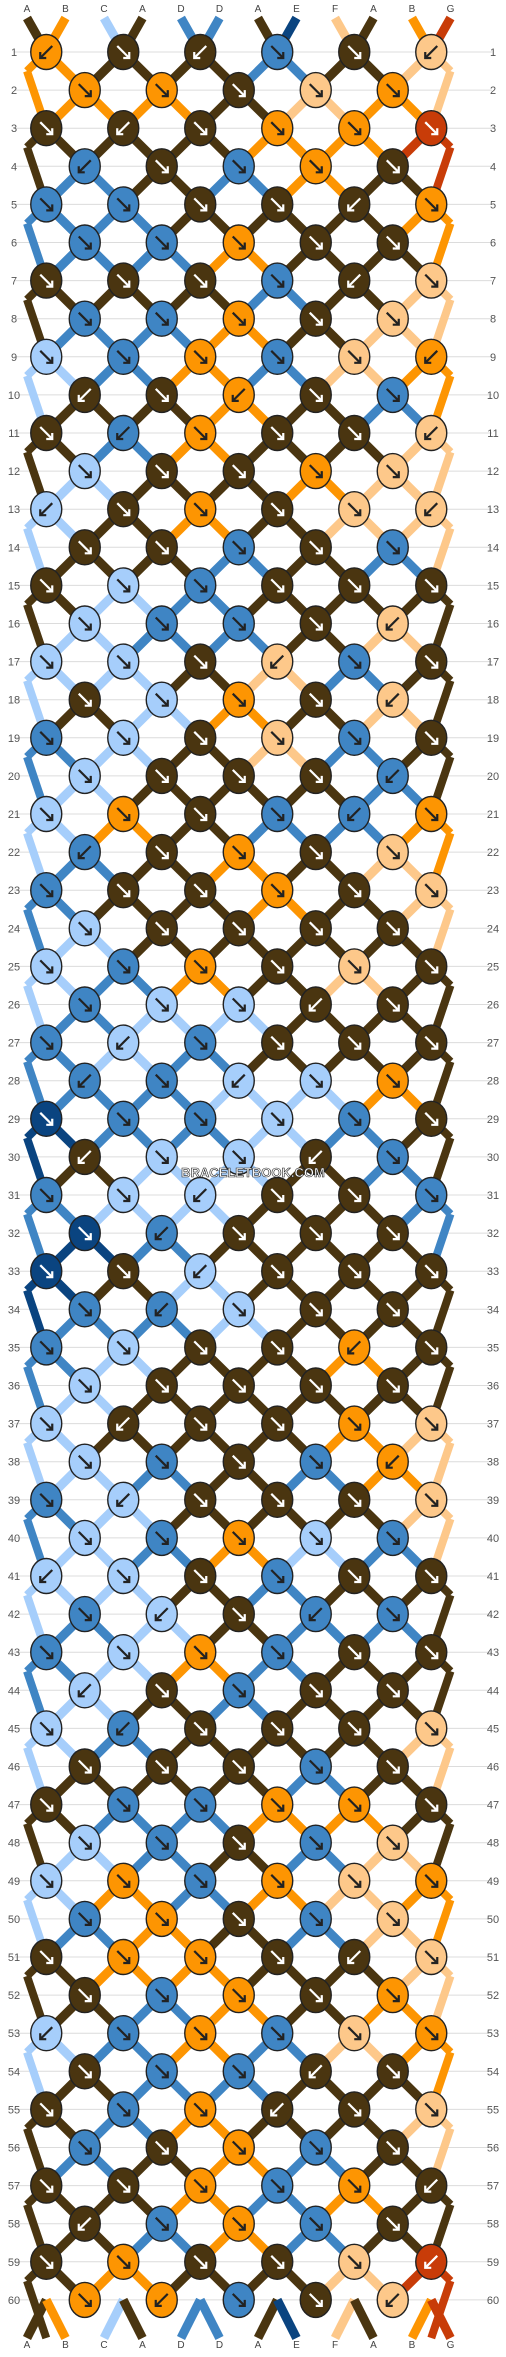 This screenshot has width=506, height=2357. What do you see at coordinates (219, 2345) in the screenshot?
I see `string-label-bottom: D` at bounding box center [219, 2345].